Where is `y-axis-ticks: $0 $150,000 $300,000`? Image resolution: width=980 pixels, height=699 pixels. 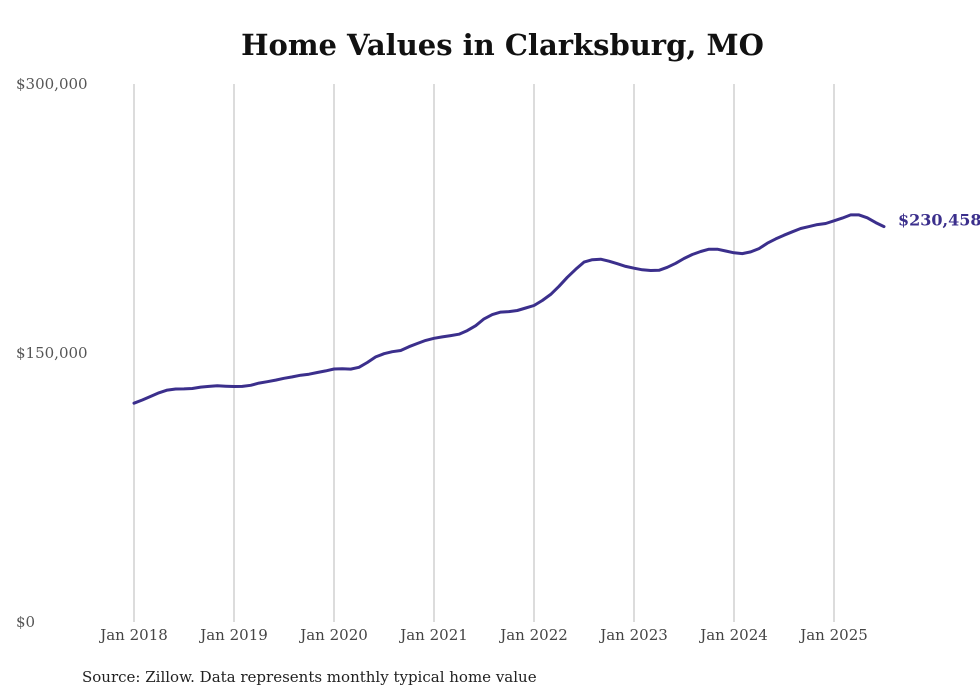
y-axis-ticks: $0 $150,000 $300,000 is located at coordinates (52, 353).